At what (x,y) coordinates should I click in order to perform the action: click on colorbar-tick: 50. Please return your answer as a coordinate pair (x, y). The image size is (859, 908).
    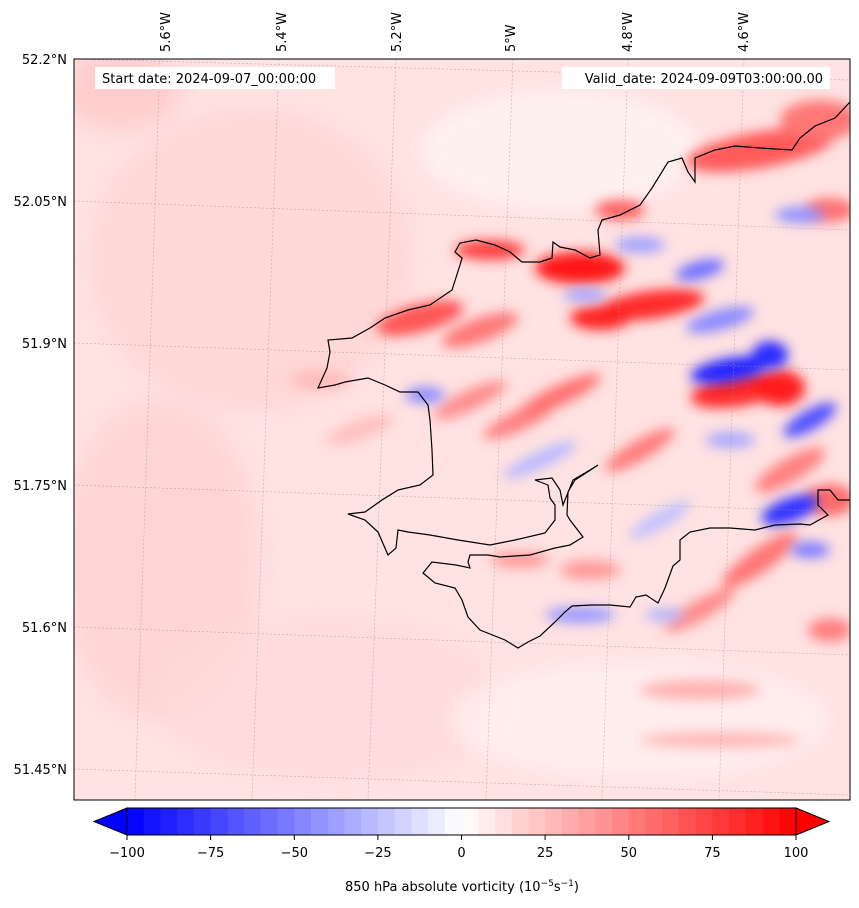
    Looking at the image, I should click on (629, 848).